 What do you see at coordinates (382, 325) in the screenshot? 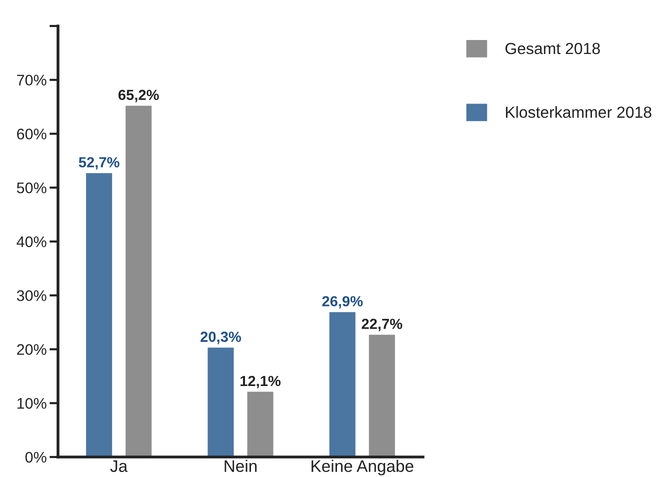
I see `data-label: 22,7%` at bounding box center [382, 325].